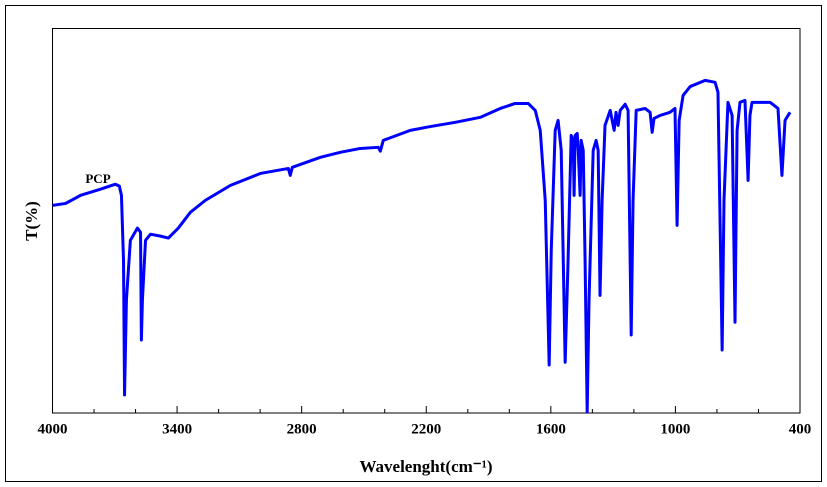 This screenshot has width=827, height=487. Describe the element at coordinates (675, 429) in the screenshot. I see `x-tick-label: 1000` at that location.